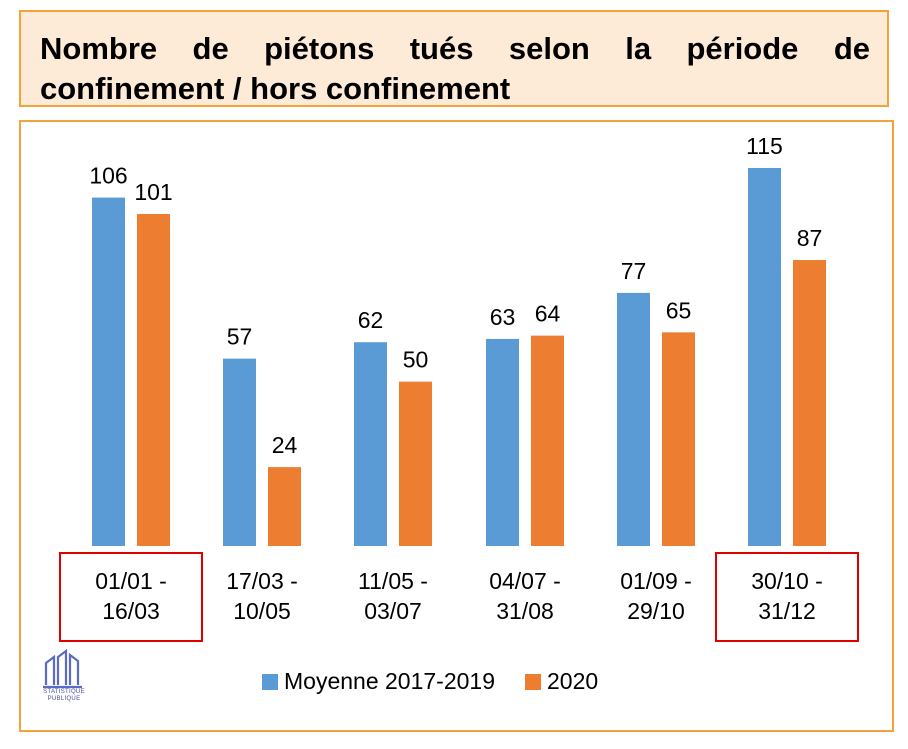  Describe the element at coordinates (153, 192) in the screenshot. I see `data-label-series2-0: 101` at that location.